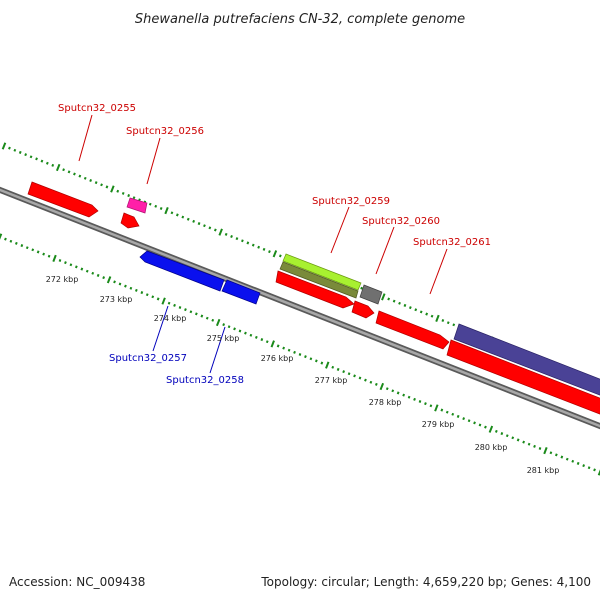 Image resolution: width=600 pixels, height=600 pixels. What do you see at coordinates (319, 280) in the screenshot?
I see `gene-sputcn32-0259-olive` at bounding box center [319, 280].